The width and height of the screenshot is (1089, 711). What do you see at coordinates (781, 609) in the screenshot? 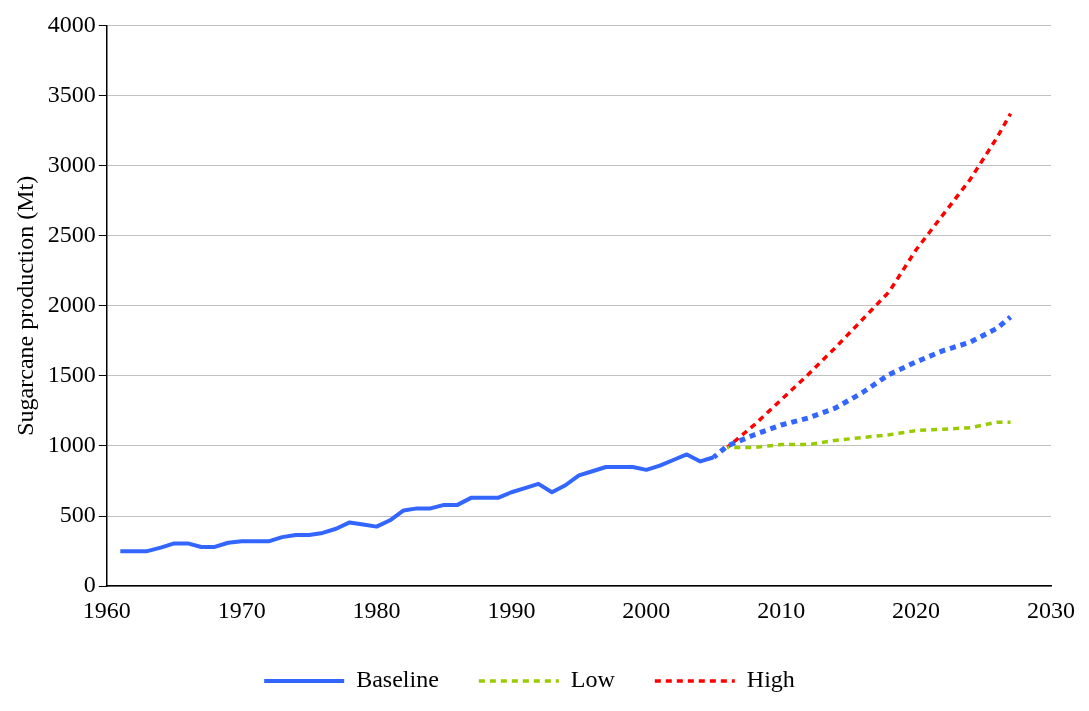
I see `x-tick-label: 2010` at bounding box center [781, 609].